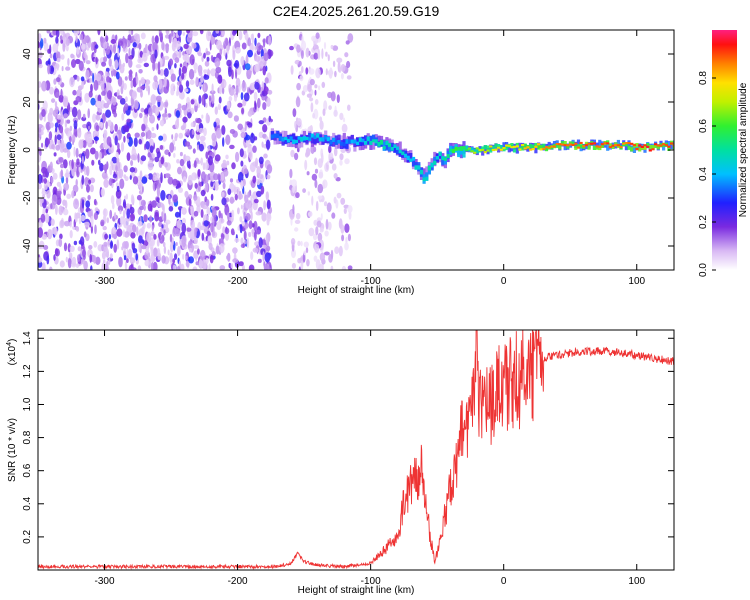 This screenshot has width=750, height=600. What do you see at coordinates (356, 290) in the screenshot?
I see `heatmap-x-axis-label: Height of straight line (km)` at bounding box center [356, 290].